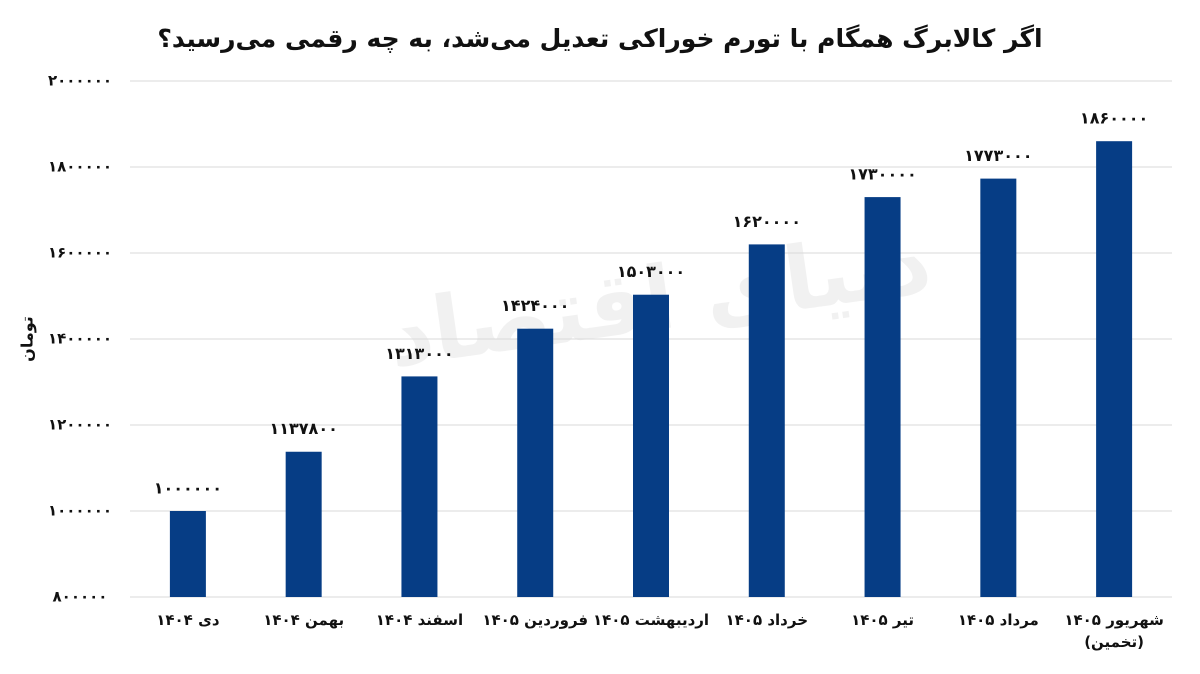 Image resolution: width=1200 pixels, height=674 pixels. I want to click on y-tick-label: ۲۰۰۰۰۰۰, so click(80, 81).